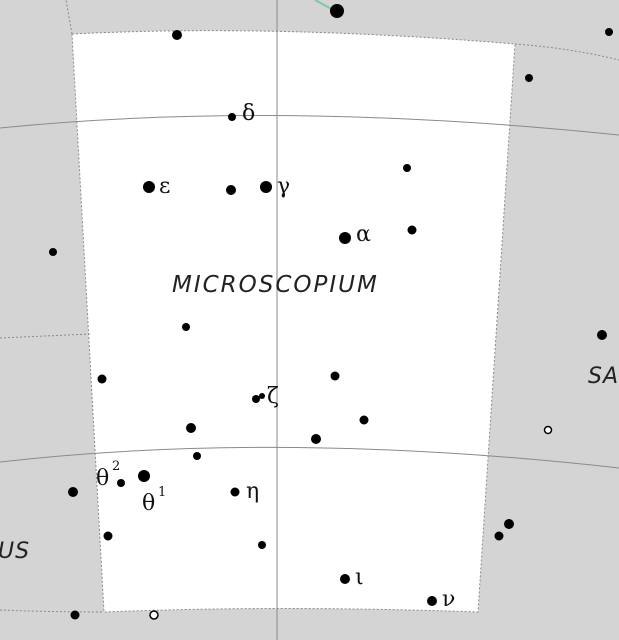 The width and height of the screenshot is (619, 640). What do you see at coordinates (102, 478) in the screenshot?
I see `label-theta2: θ` at bounding box center [102, 478].